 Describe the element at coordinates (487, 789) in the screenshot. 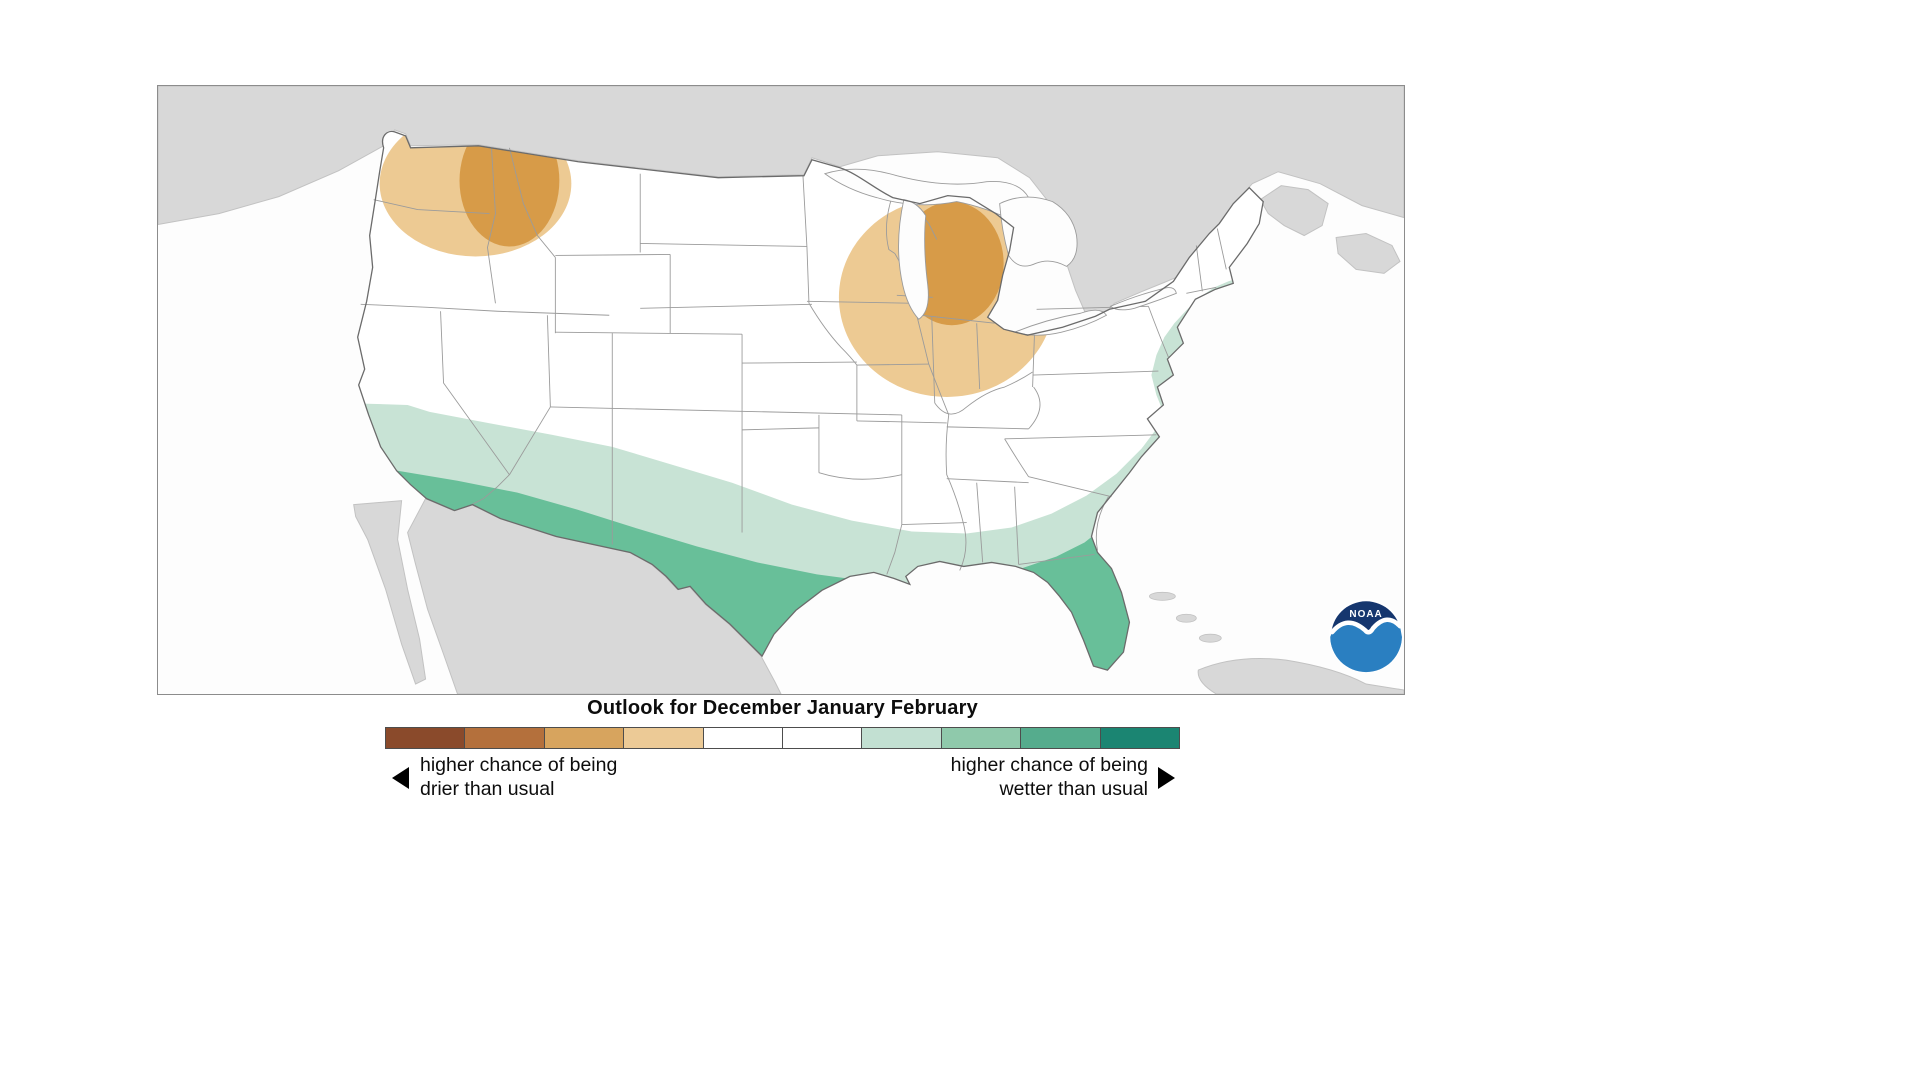

I see `drier-legend-line2: drier than usual` at that location.